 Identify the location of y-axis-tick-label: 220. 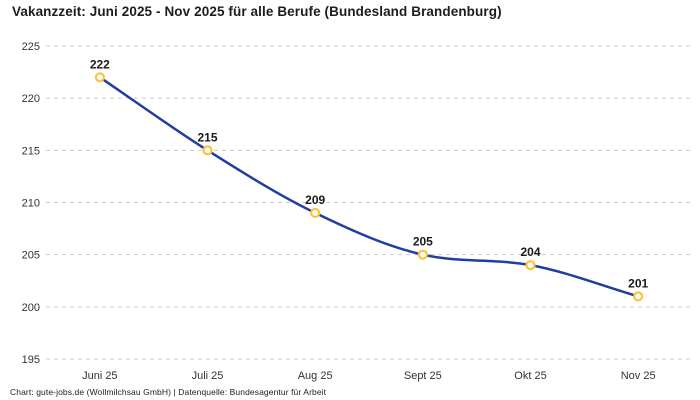
(31, 99).